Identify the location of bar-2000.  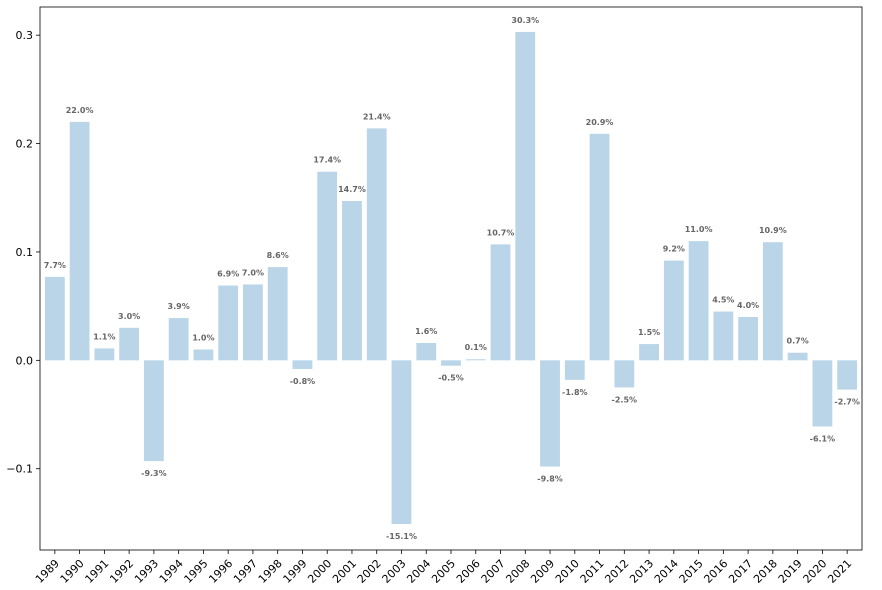
(327, 266).